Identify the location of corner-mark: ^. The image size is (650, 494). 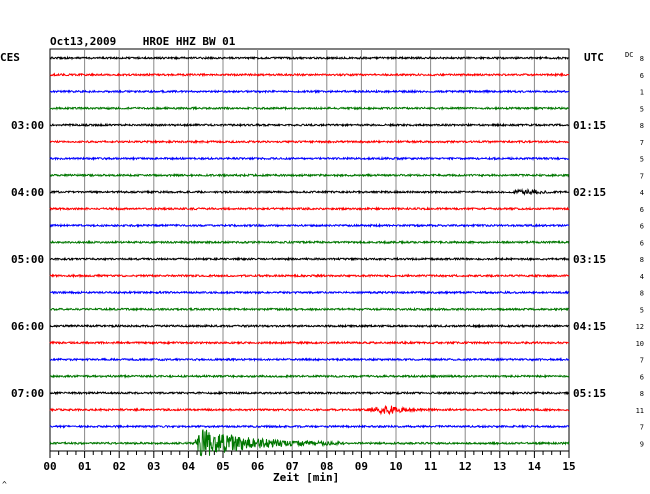
(4, 484).